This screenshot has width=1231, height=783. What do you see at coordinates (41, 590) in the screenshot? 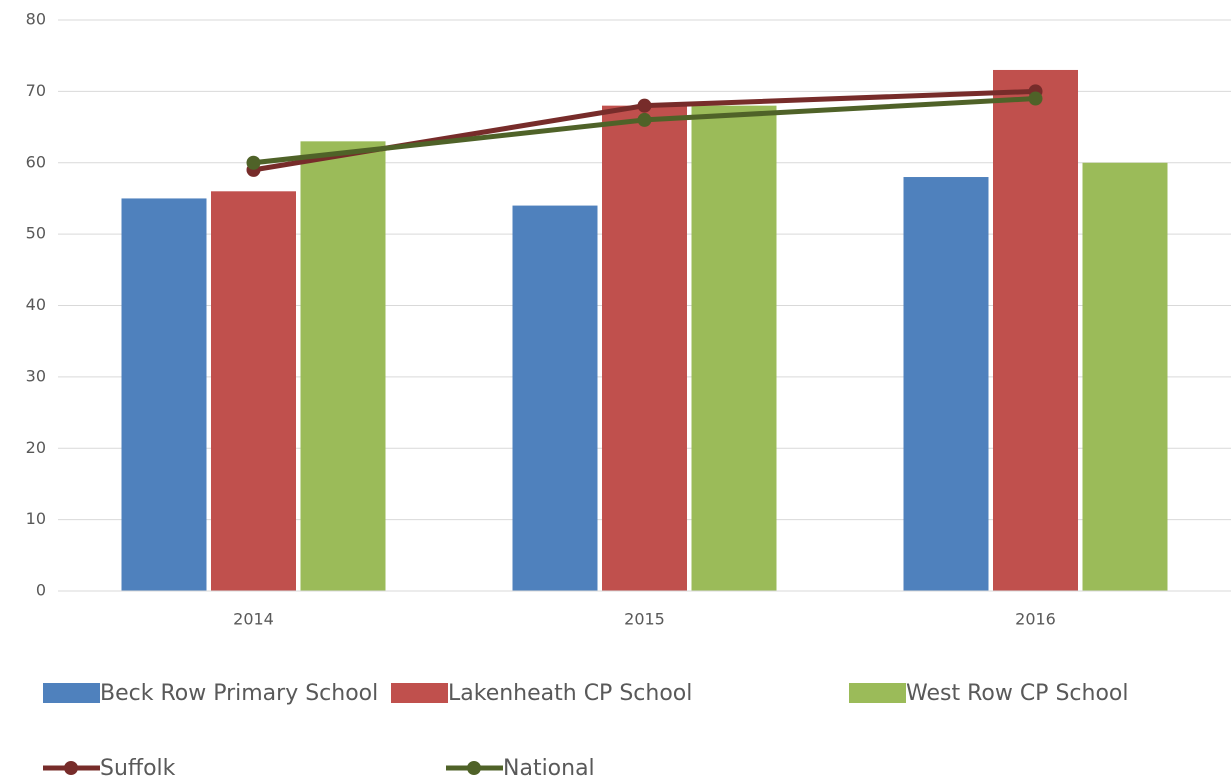
I see `y-tick-label: 0` at bounding box center [41, 590].